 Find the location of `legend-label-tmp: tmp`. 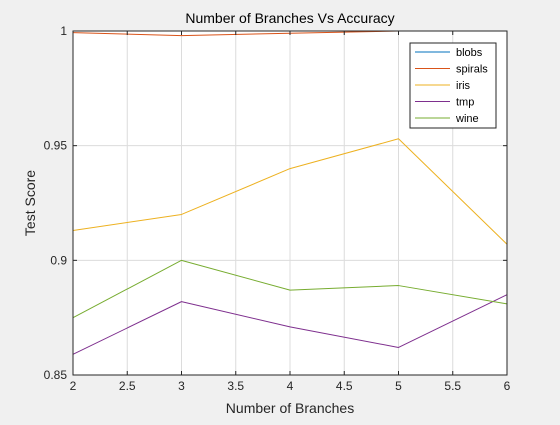

legend-label-tmp: tmp is located at coordinates (465, 103).